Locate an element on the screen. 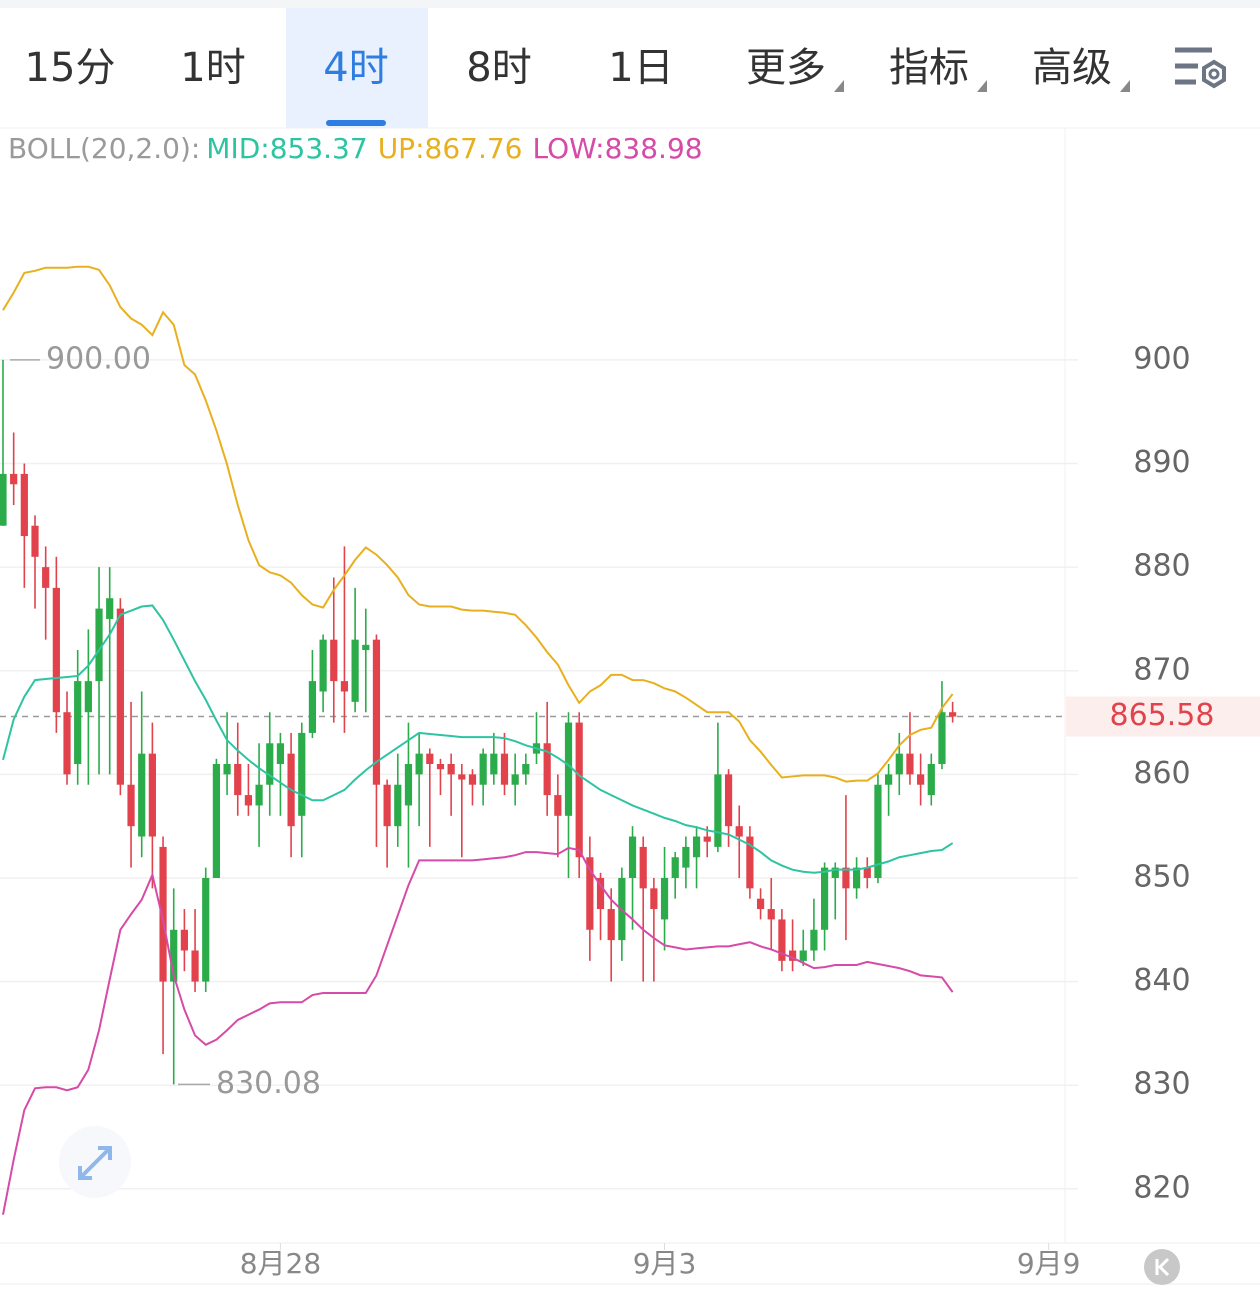 The width and height of the screenshot is (1260, 1289). tab: 8时 is located at coordinates (498, 68).